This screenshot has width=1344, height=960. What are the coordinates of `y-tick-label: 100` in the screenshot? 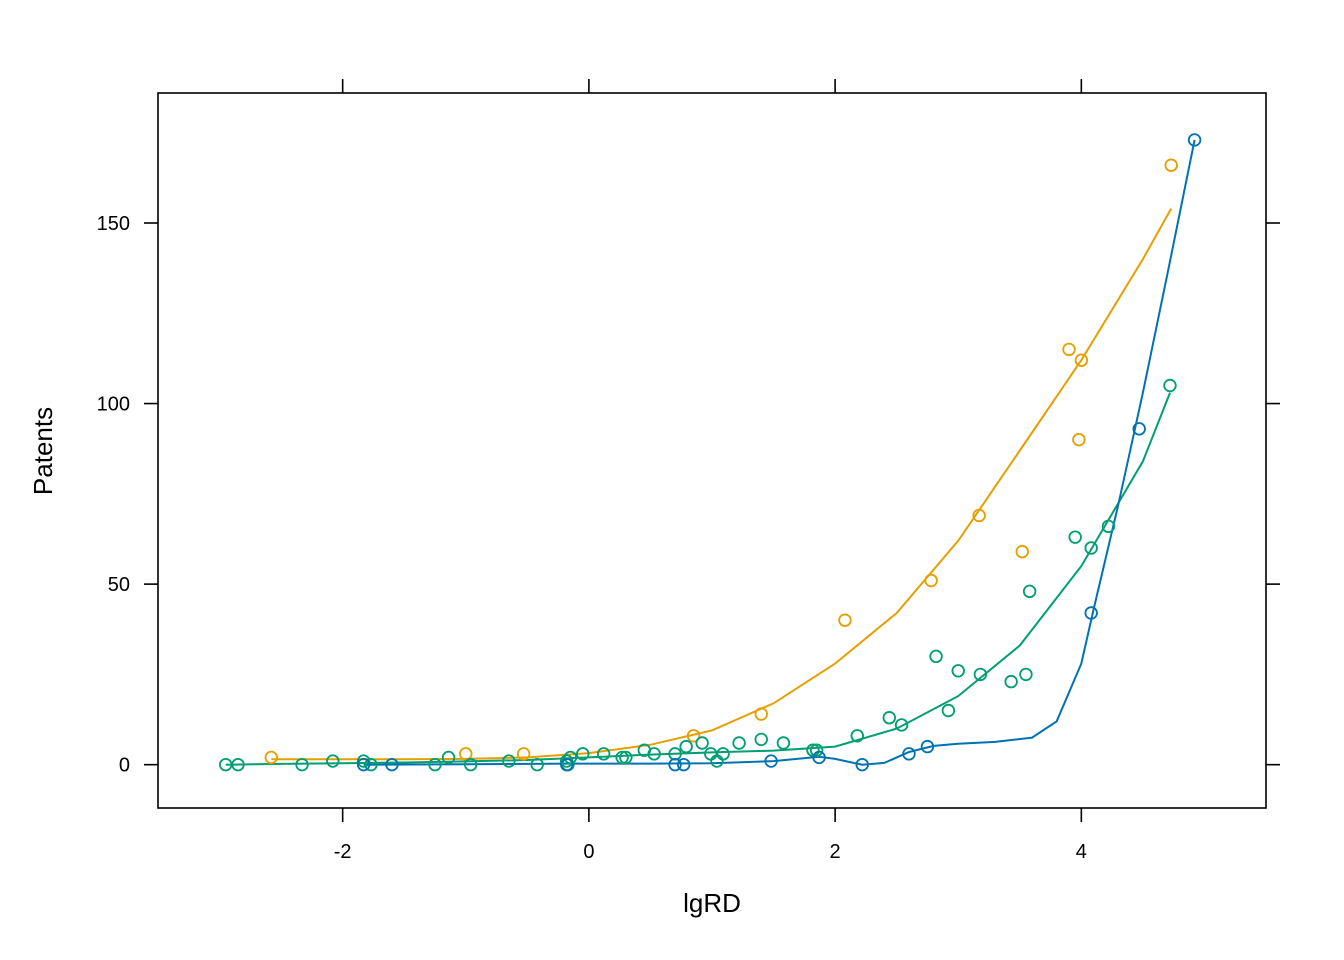 It's located at (113, 405).